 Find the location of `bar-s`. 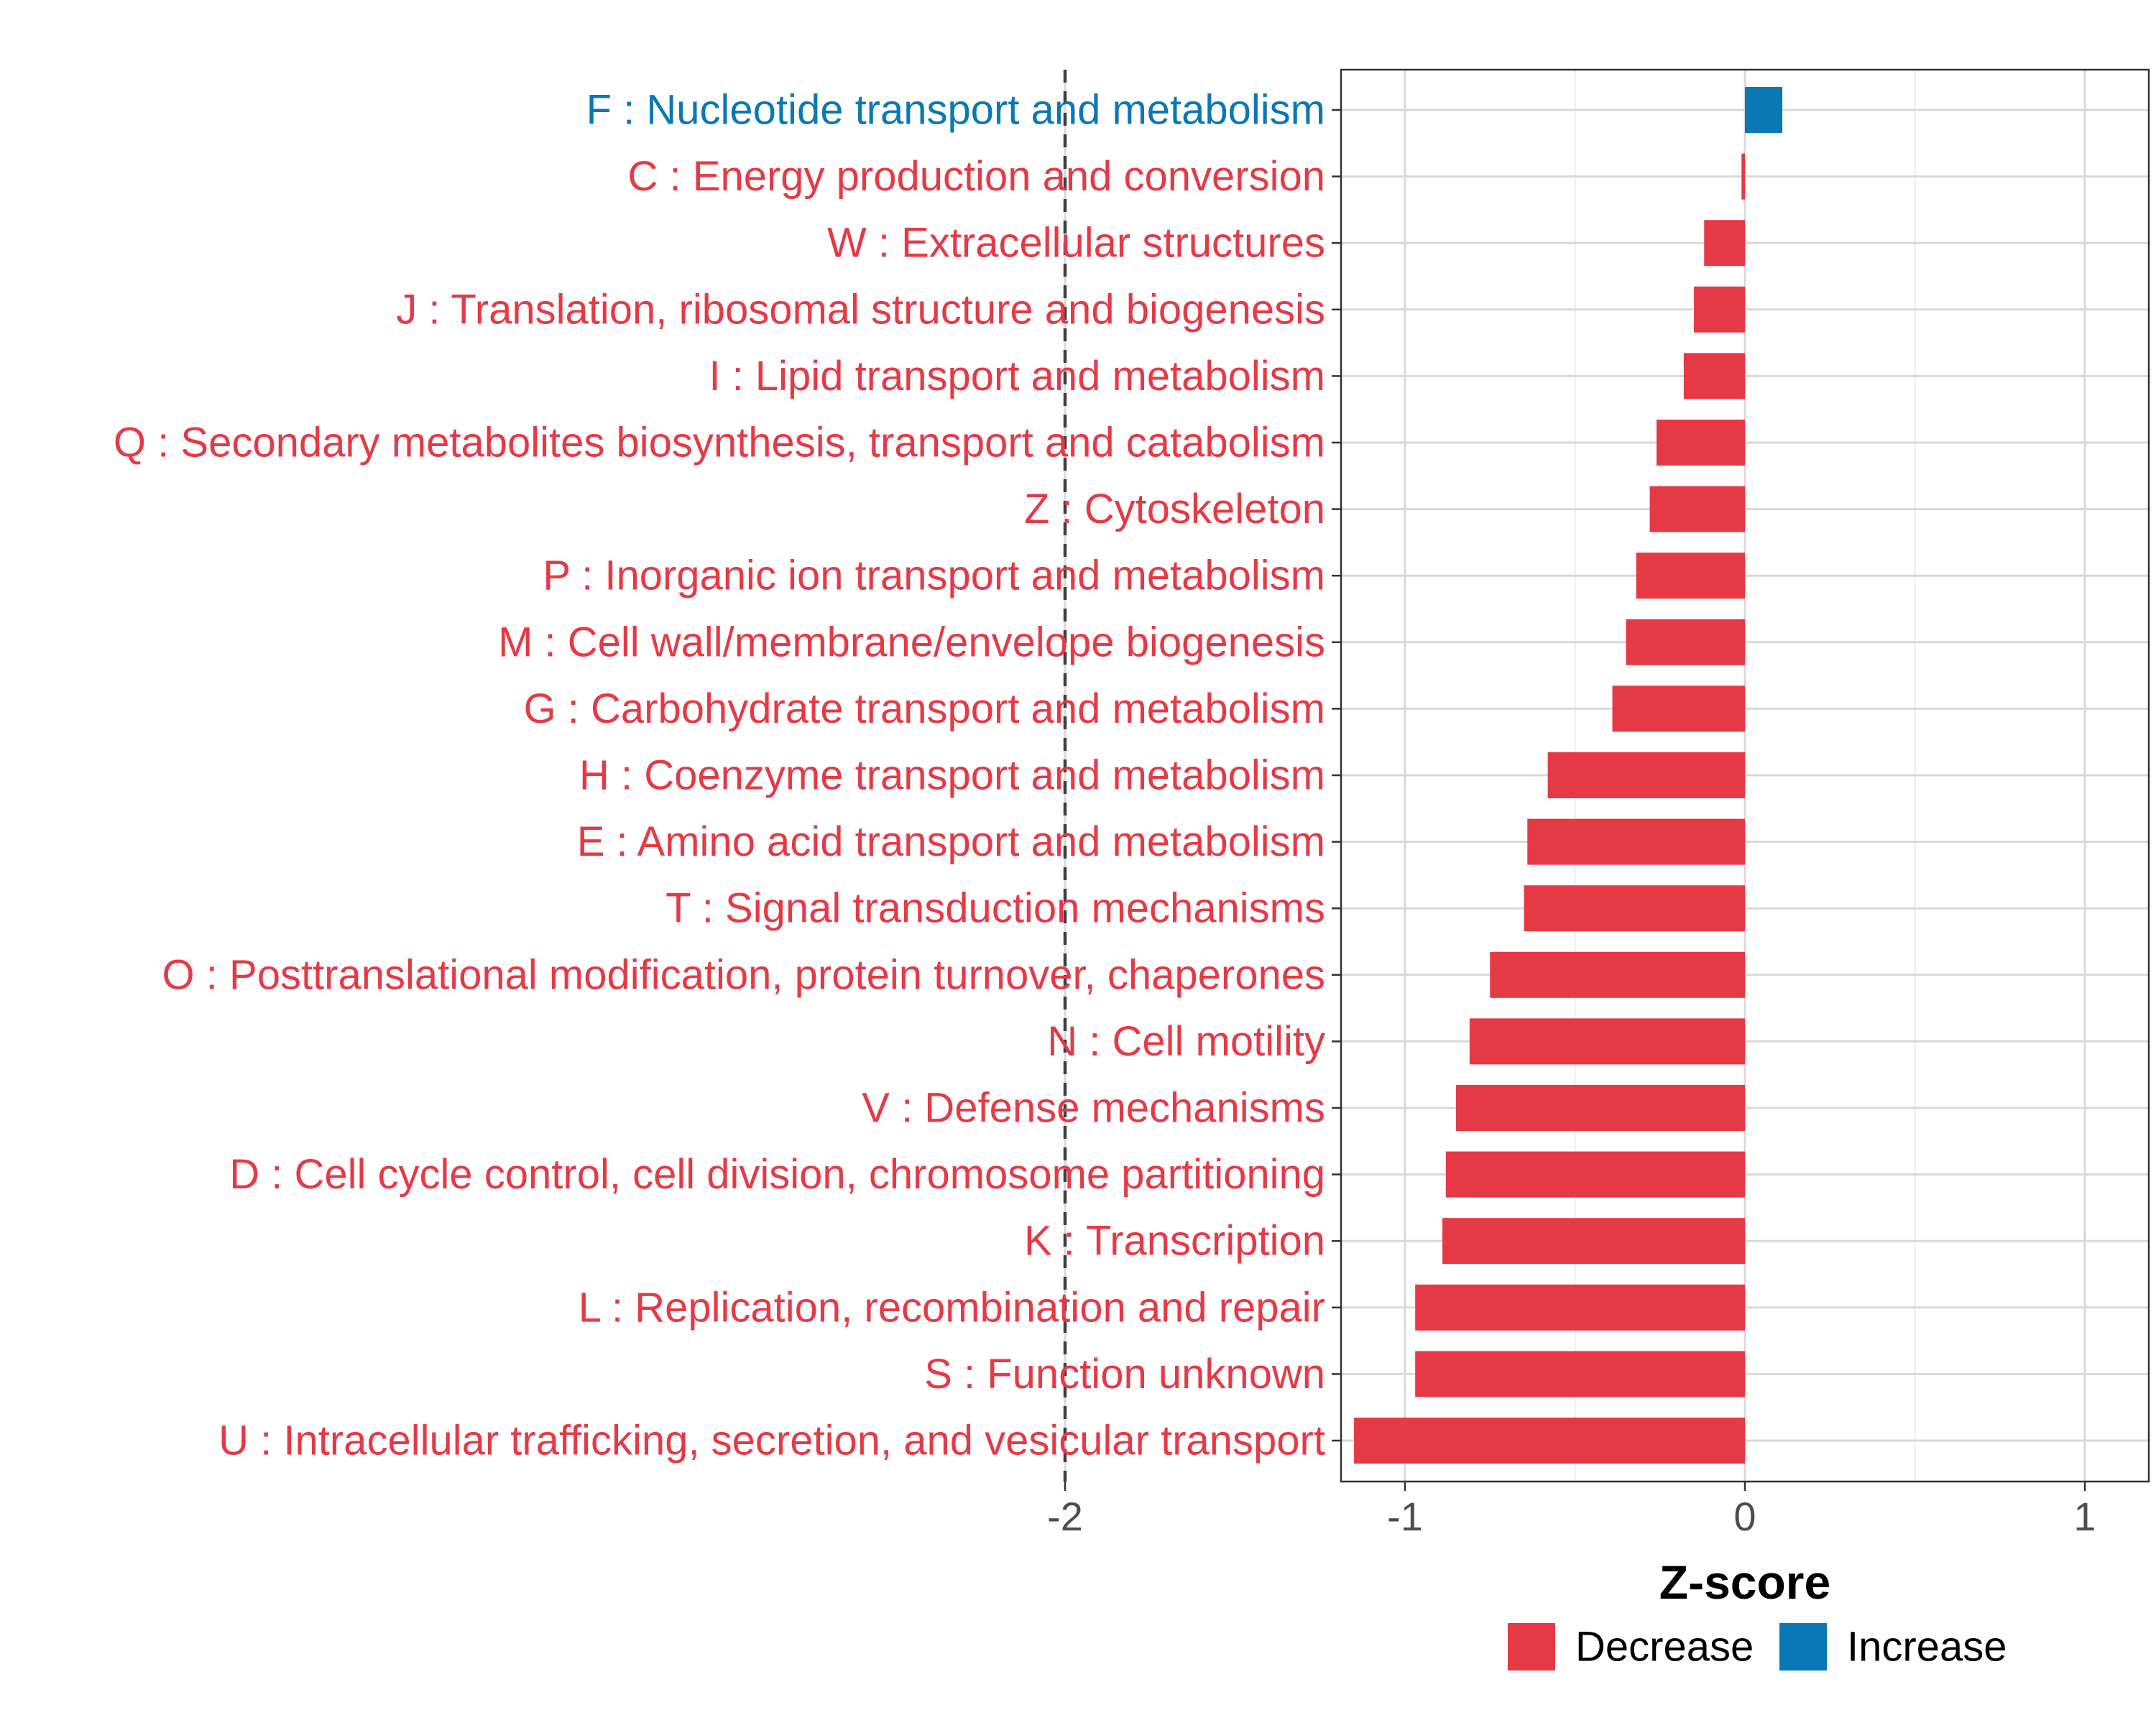

bar-s is located at coordinates (1580, 1374).